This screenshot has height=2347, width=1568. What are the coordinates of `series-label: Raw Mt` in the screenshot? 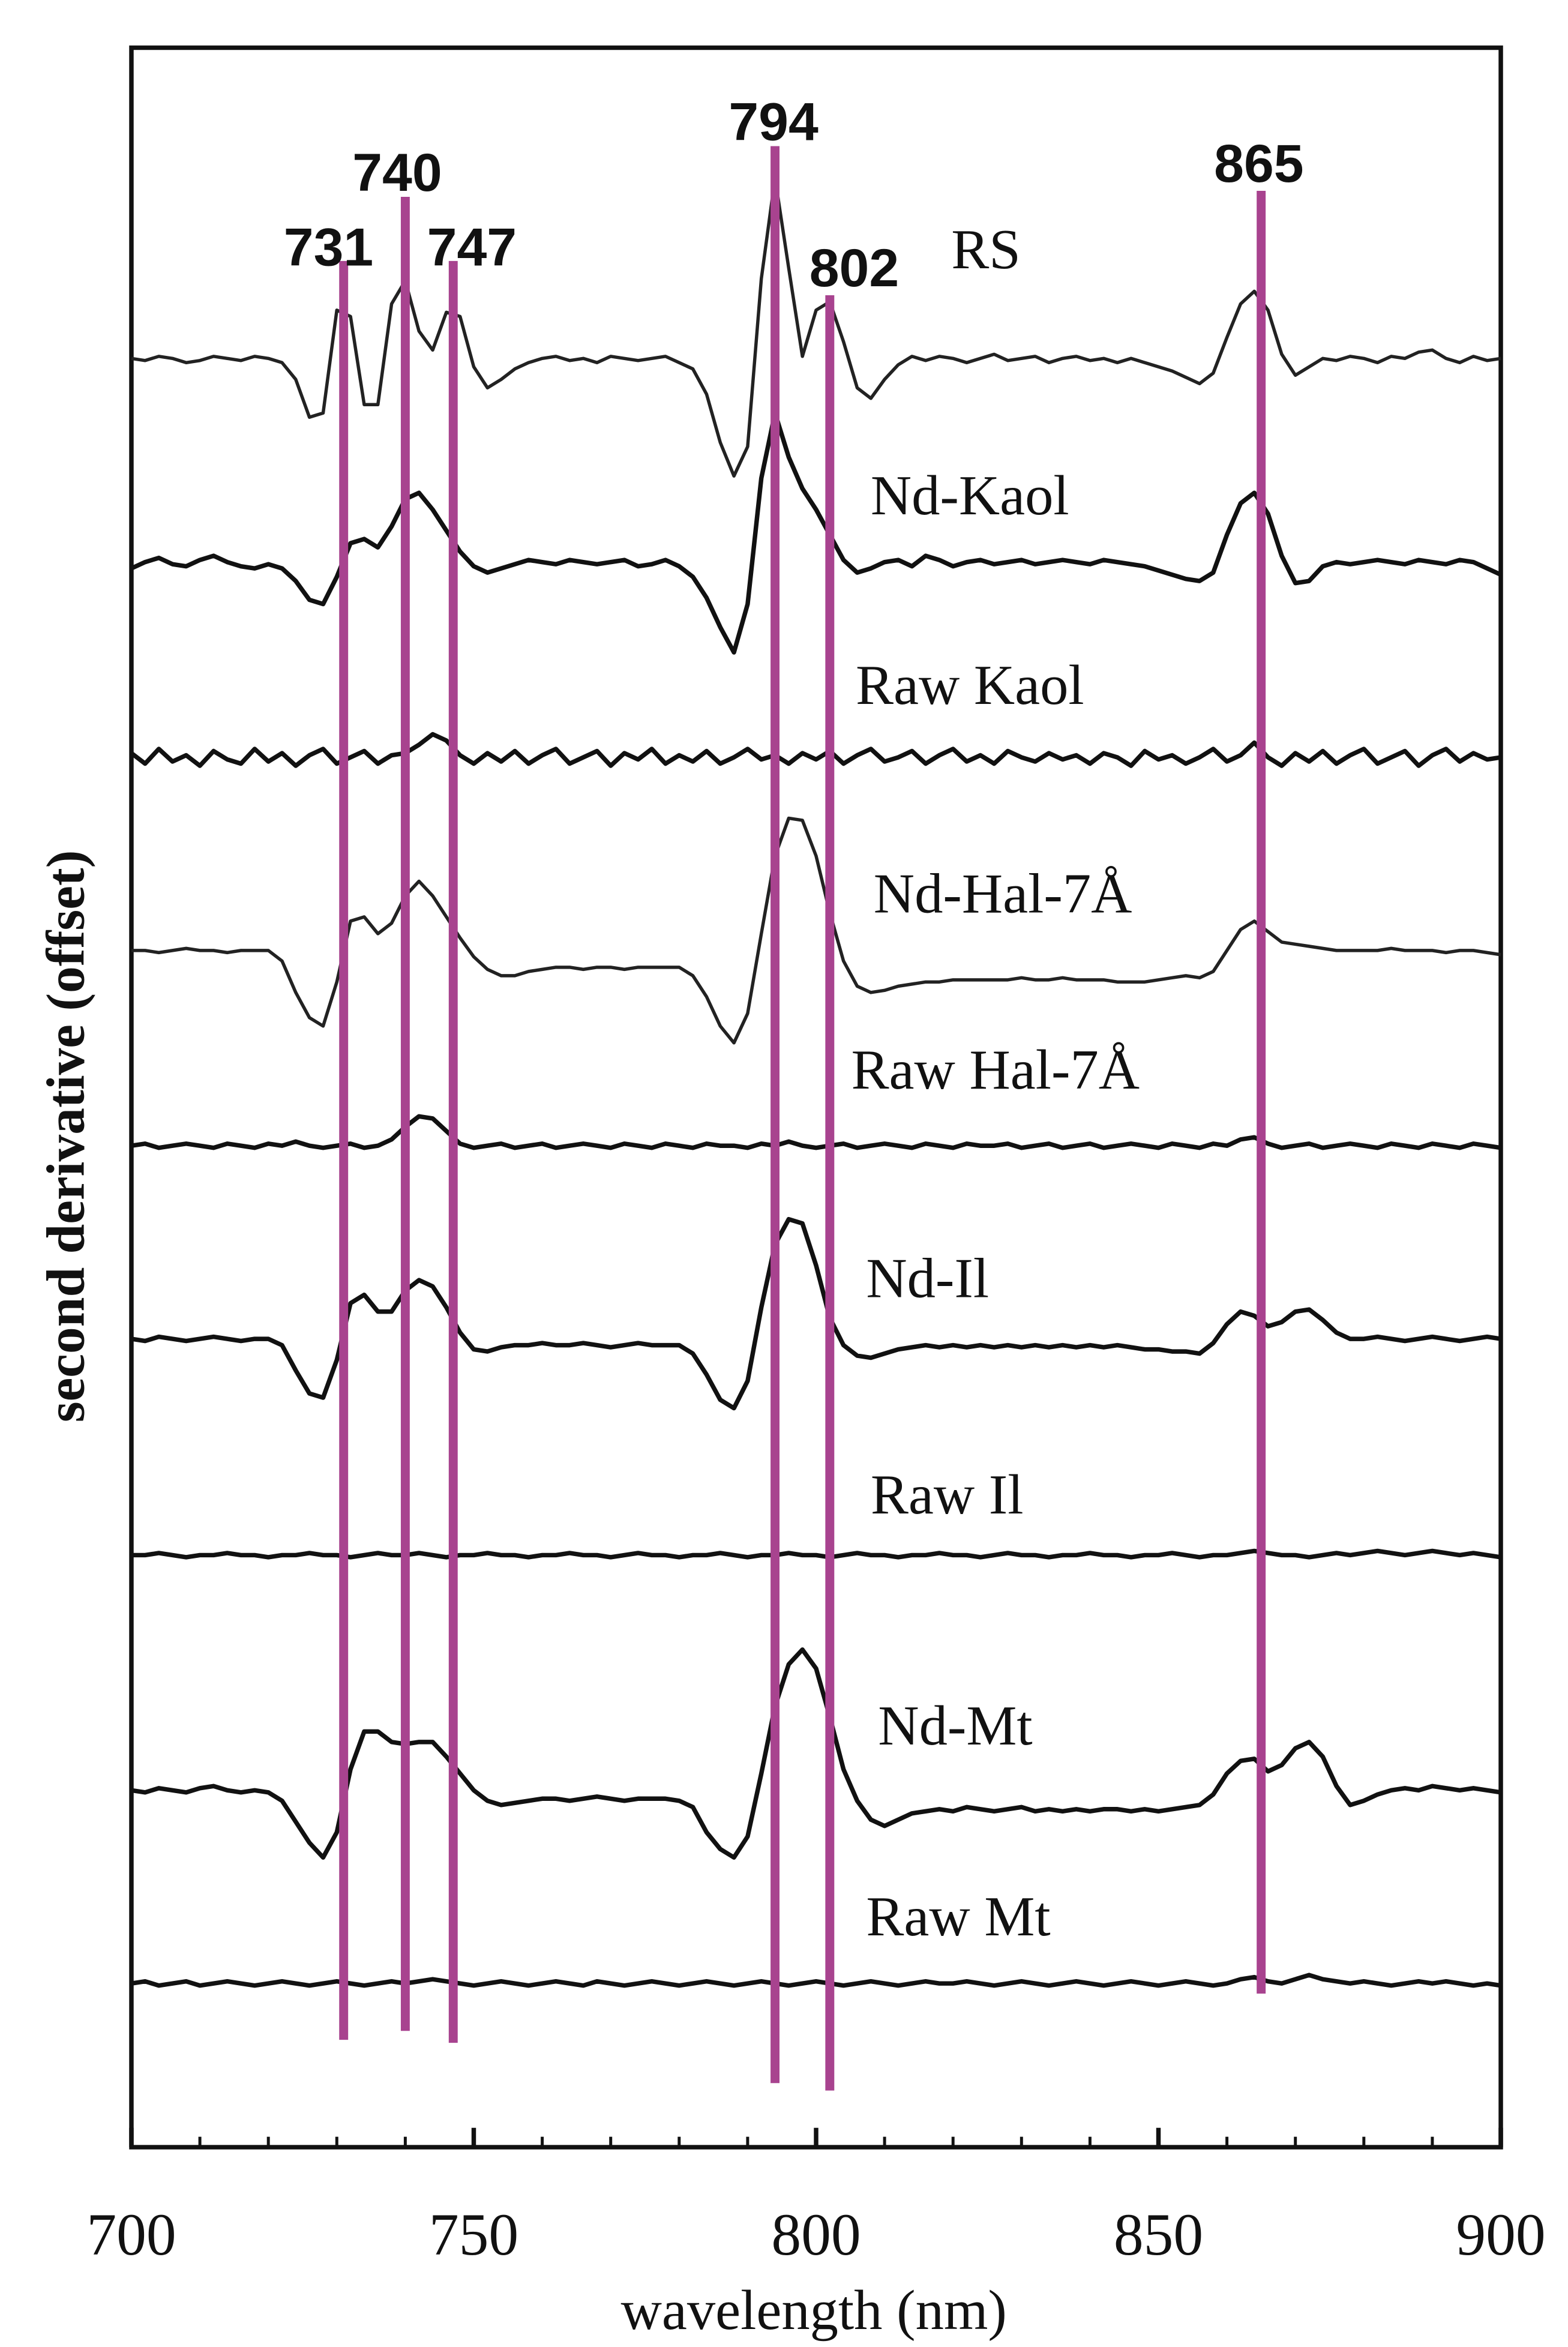 It's located at (958, 1917).